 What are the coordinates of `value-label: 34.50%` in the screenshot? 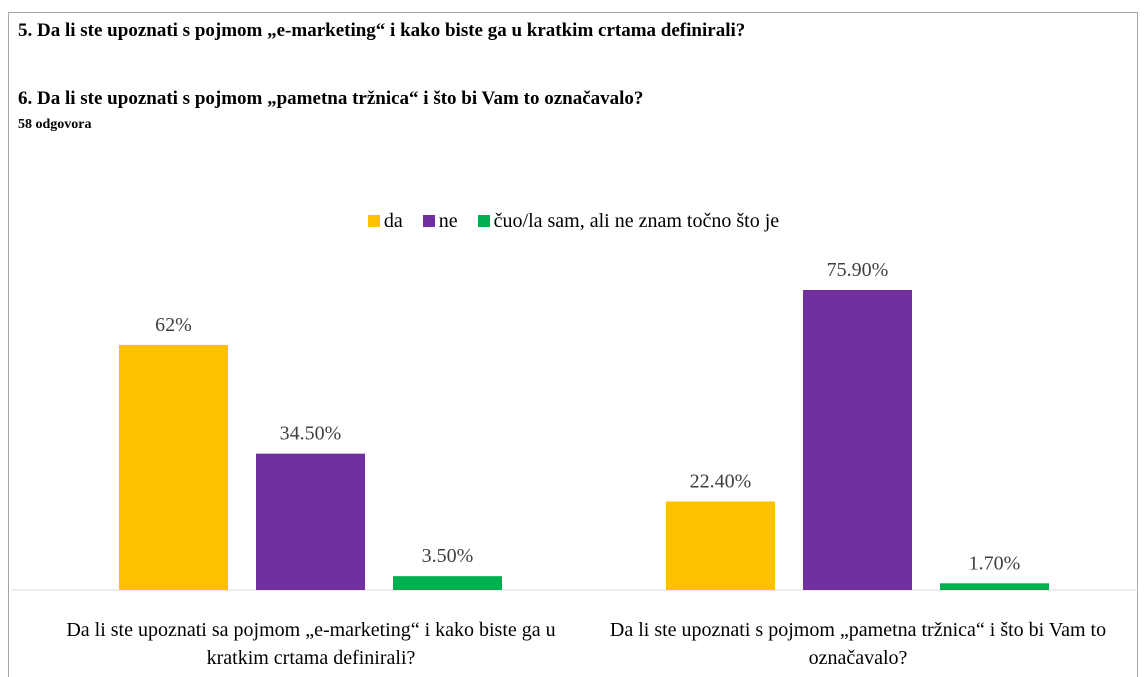 It's located at (311, 434).